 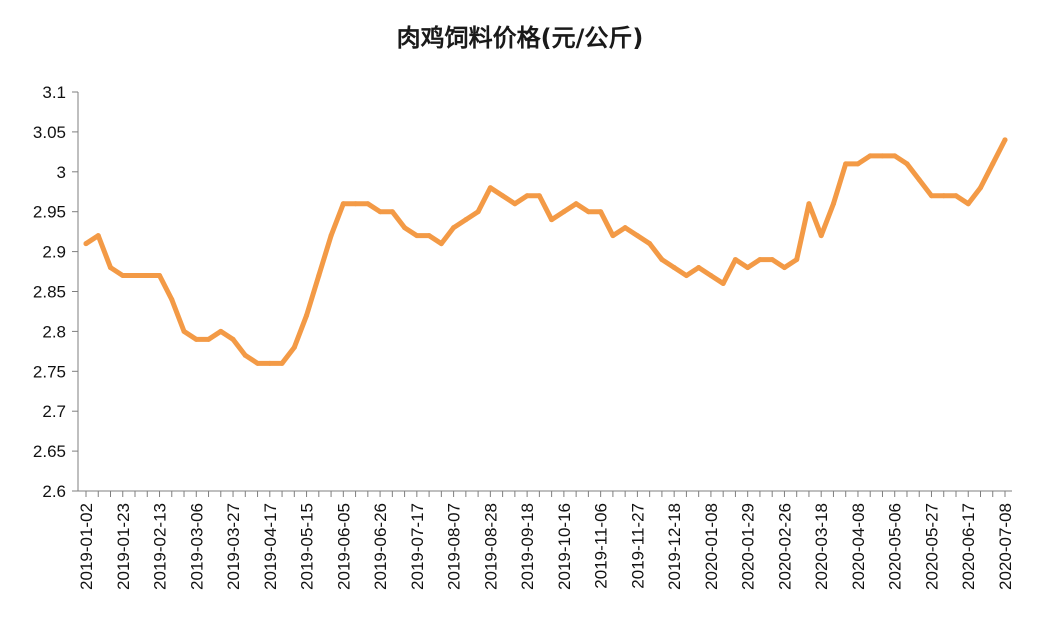 What do you see at coordinates (54, 411) in the screenshot?
I see `y-tick-label: 2.7` at bounding box center [54, 411].